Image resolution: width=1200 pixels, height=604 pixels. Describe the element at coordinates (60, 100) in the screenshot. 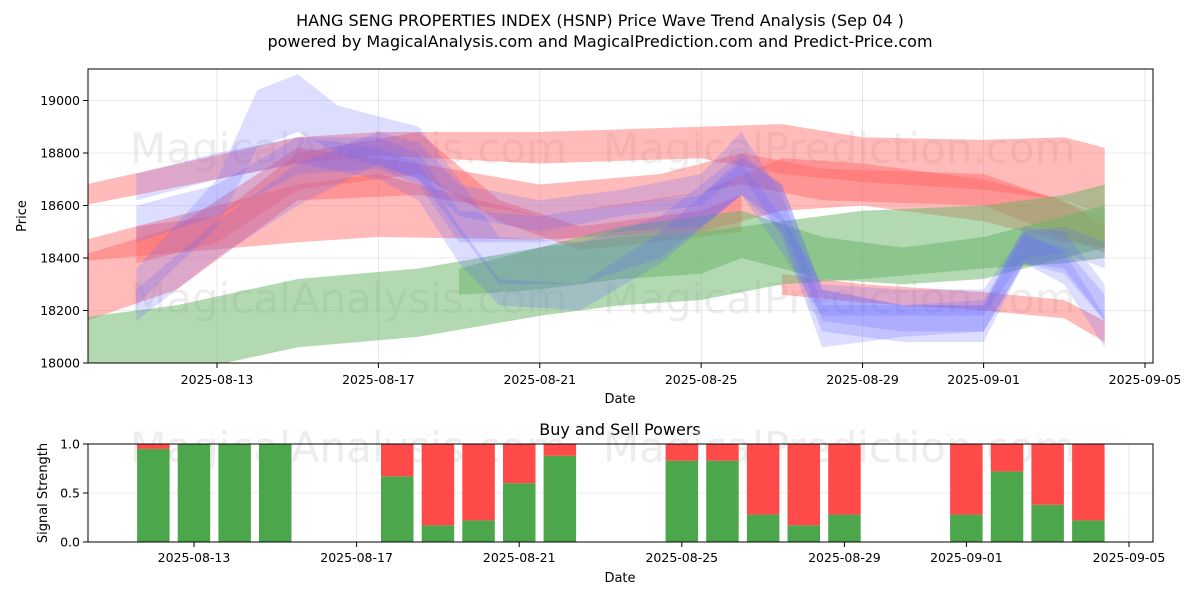

I see `price-y-tick-label-5: 19000` at that location.